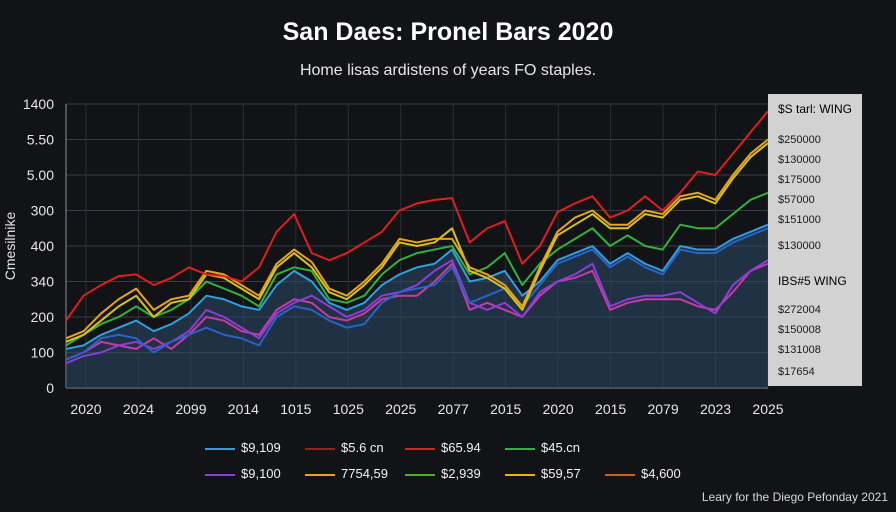 This screenshot has width=896, height=512. Describe the element at coordinates (43, 353) in the screenshot. I see `y-tick-label: 100` at that location.